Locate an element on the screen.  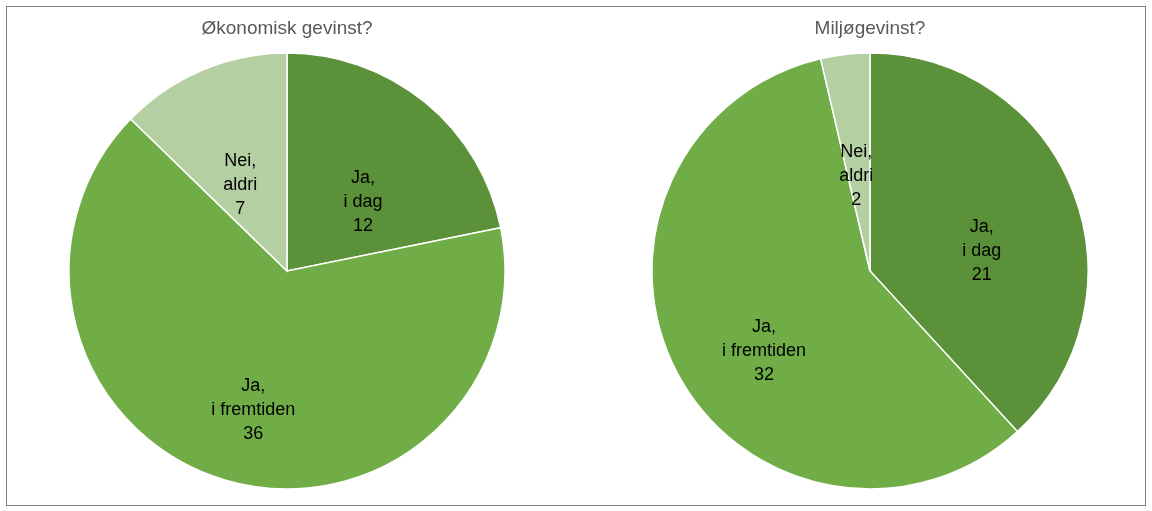
data-label: 7 is located at coordinates (240, 207).